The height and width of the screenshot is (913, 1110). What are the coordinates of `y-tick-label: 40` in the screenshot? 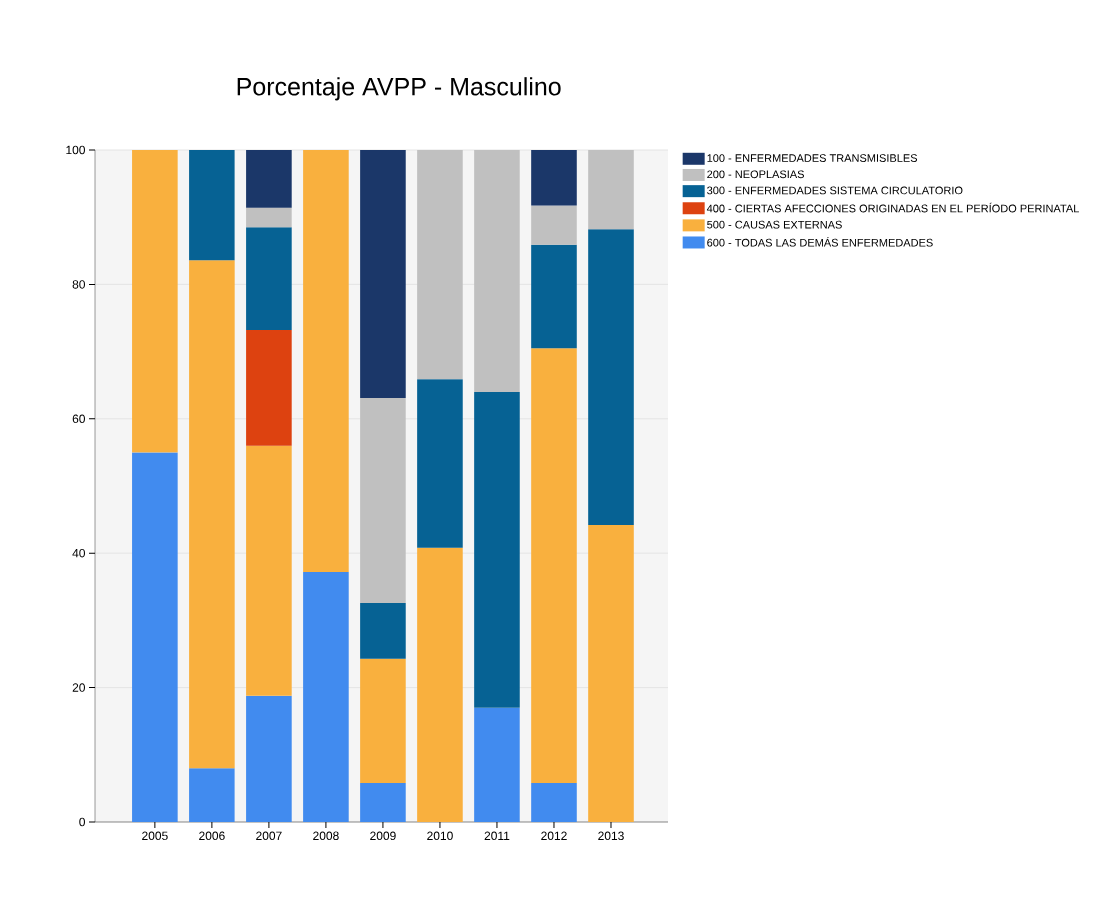 It's located at (78, 553).